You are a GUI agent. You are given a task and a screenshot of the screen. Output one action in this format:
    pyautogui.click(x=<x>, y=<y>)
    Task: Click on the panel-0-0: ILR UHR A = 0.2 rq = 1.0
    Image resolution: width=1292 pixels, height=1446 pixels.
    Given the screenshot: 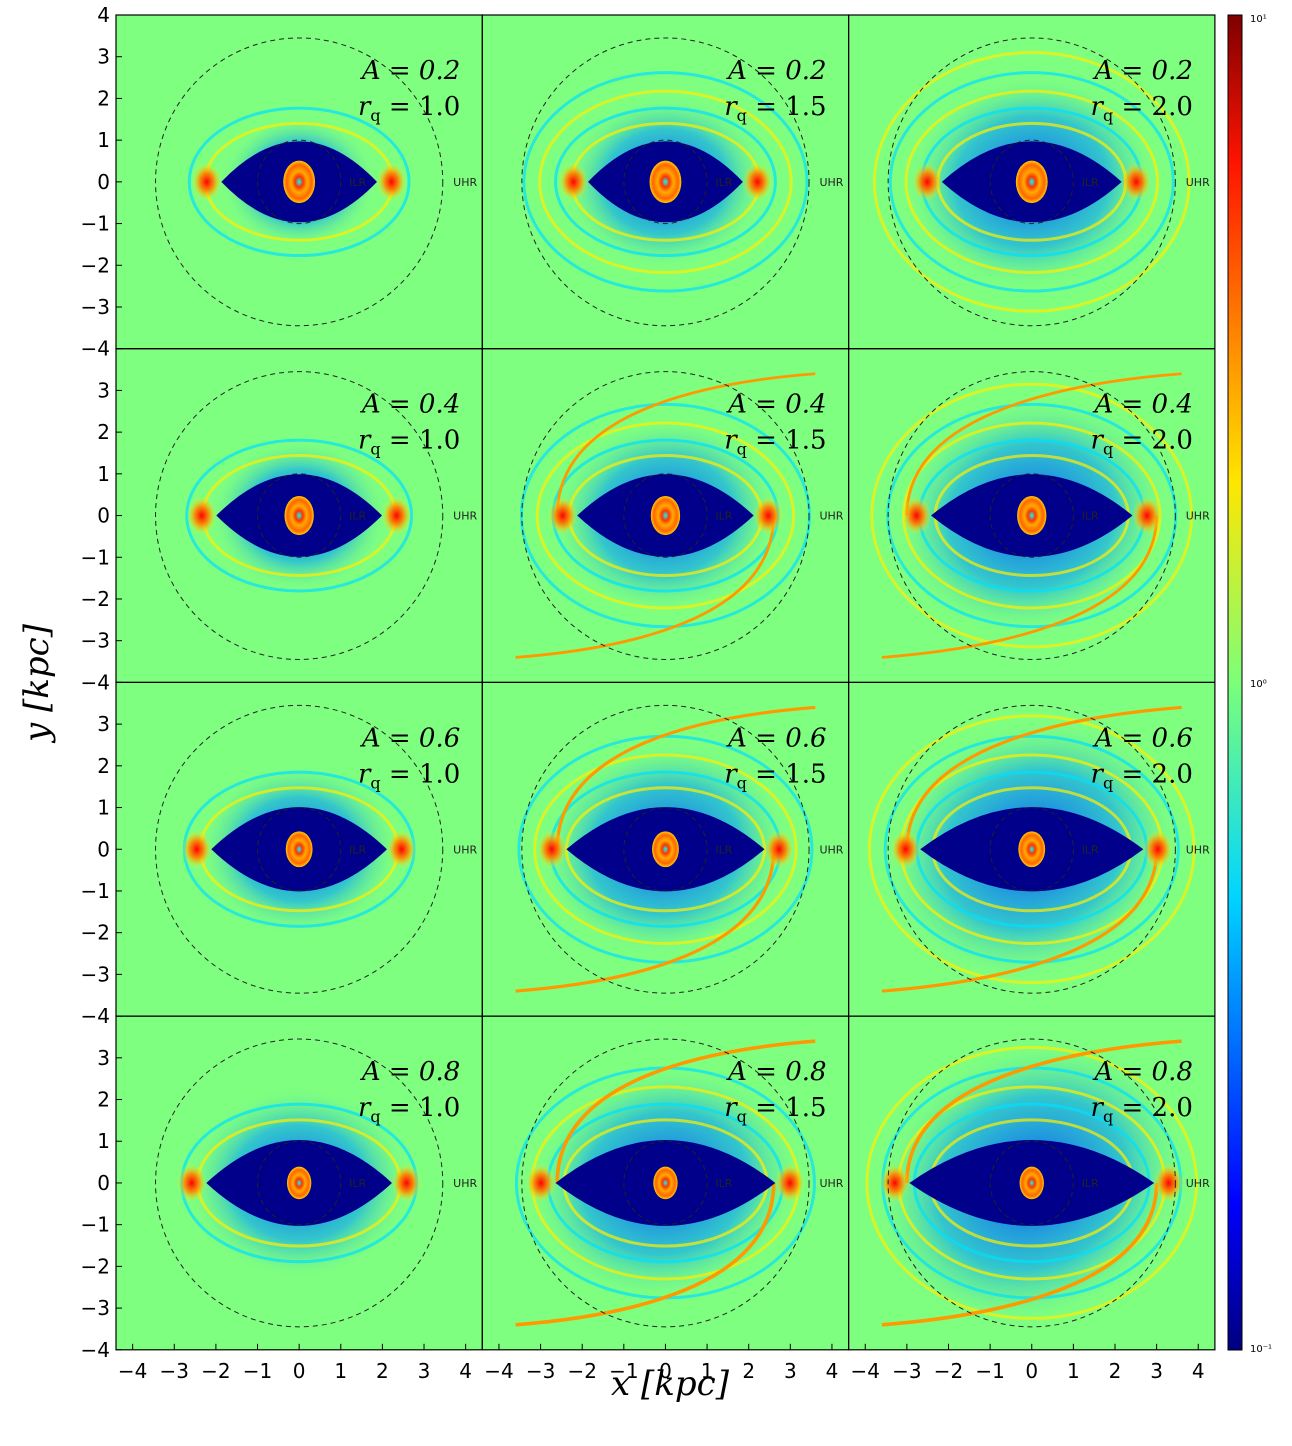 What is the action you would take?
    pyautogui.click(x=299, y=182)
    